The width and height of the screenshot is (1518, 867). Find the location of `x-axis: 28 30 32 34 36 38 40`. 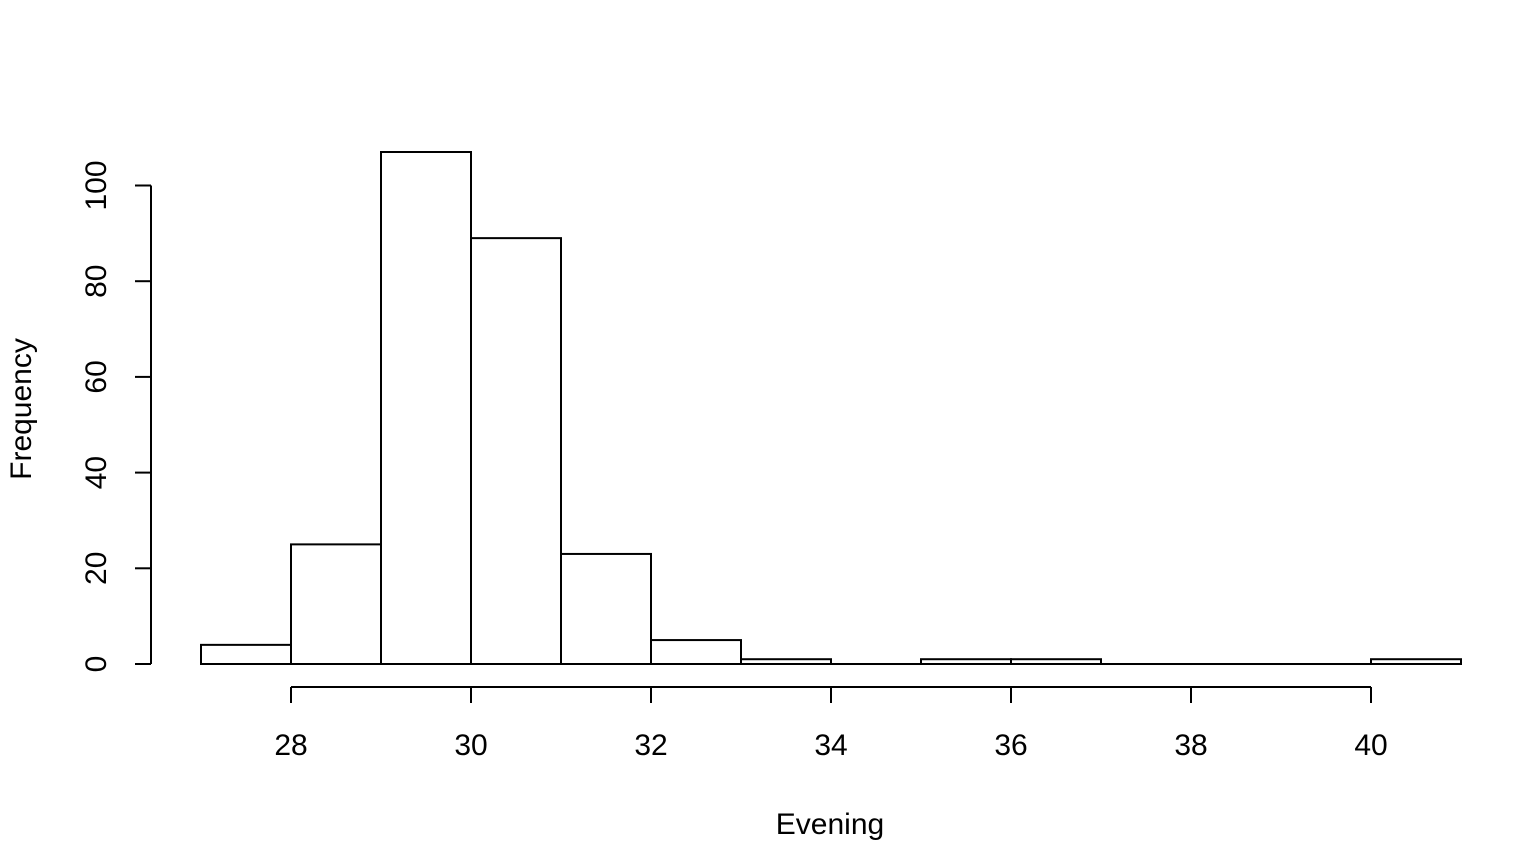

x-axis: 28 30 32 34 36 38 40 is located at coordinates (831, 724).